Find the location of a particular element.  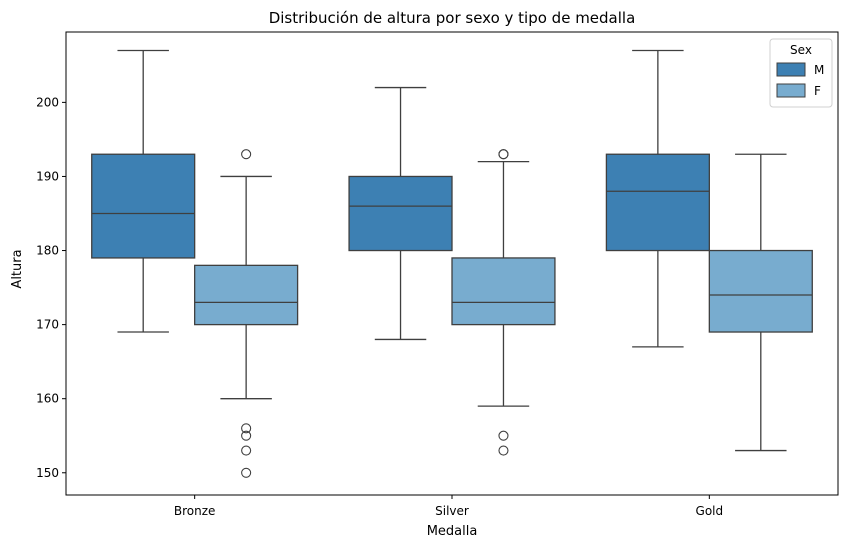

y-axis: 150 160 170 180 190 200 is located at coordinates (51, 287).